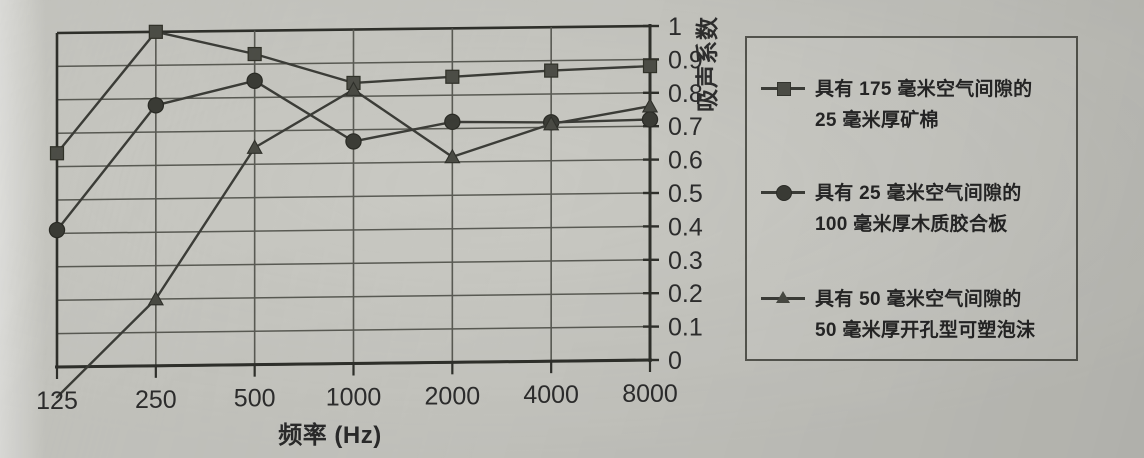  I want to click on y-tick-label: 0.4, so click(685, 227).